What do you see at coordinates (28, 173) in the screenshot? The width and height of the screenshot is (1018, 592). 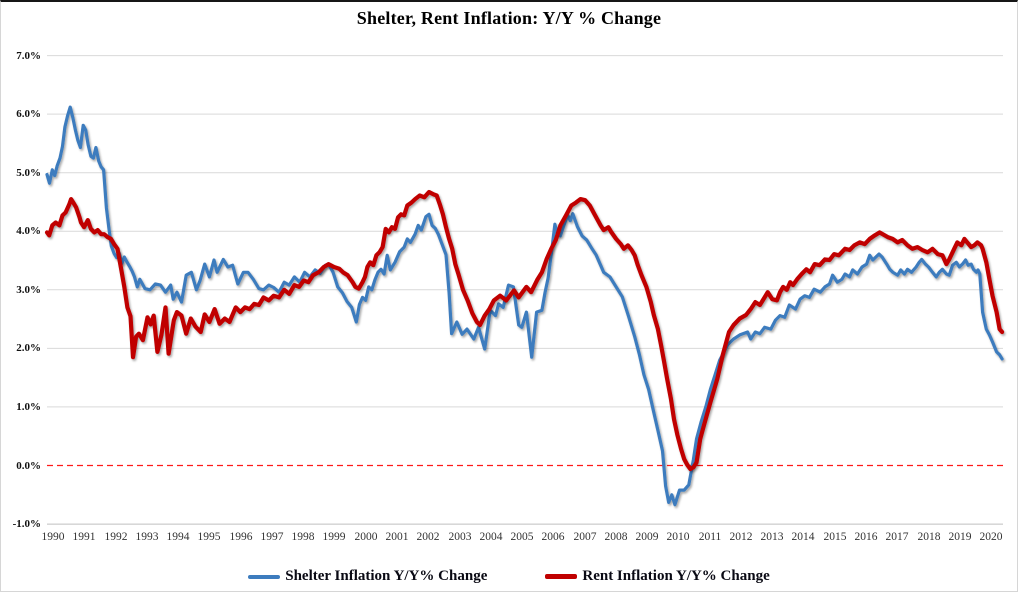 I see `y-tick-label: 5.0%` at bounding box center [28, 173].